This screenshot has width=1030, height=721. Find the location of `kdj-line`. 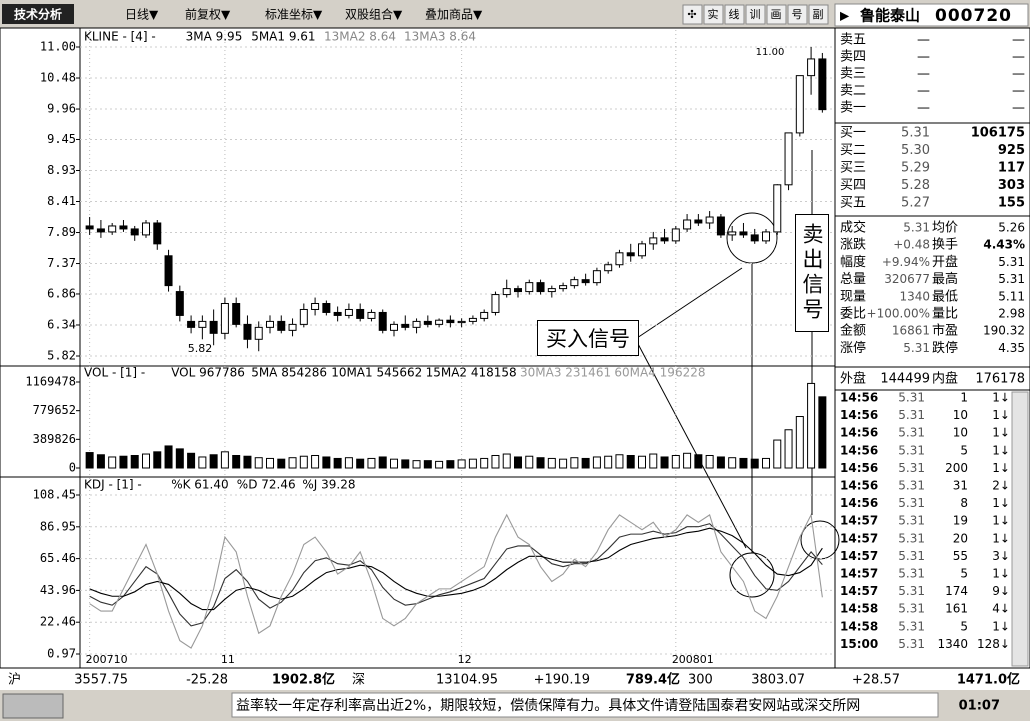

kdj-line is located at coordinates (456, 581).